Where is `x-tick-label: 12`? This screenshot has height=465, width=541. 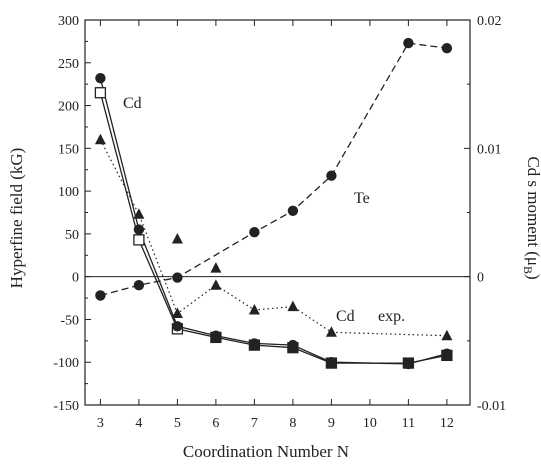 x-tick-label: 12 is located at coordinates (447, 423).